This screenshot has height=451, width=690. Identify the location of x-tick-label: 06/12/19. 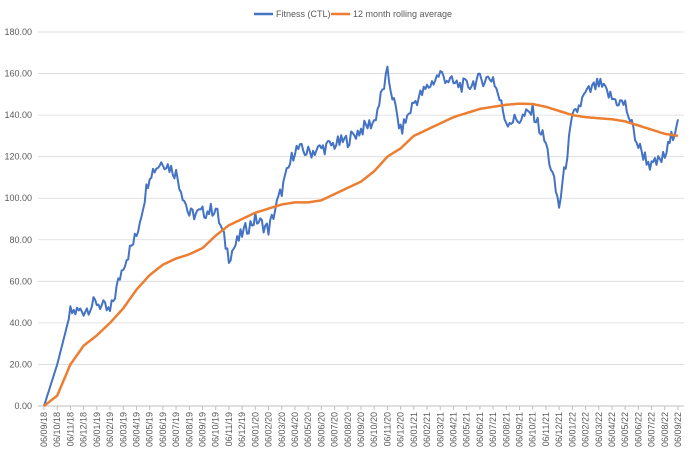
(242, 429).